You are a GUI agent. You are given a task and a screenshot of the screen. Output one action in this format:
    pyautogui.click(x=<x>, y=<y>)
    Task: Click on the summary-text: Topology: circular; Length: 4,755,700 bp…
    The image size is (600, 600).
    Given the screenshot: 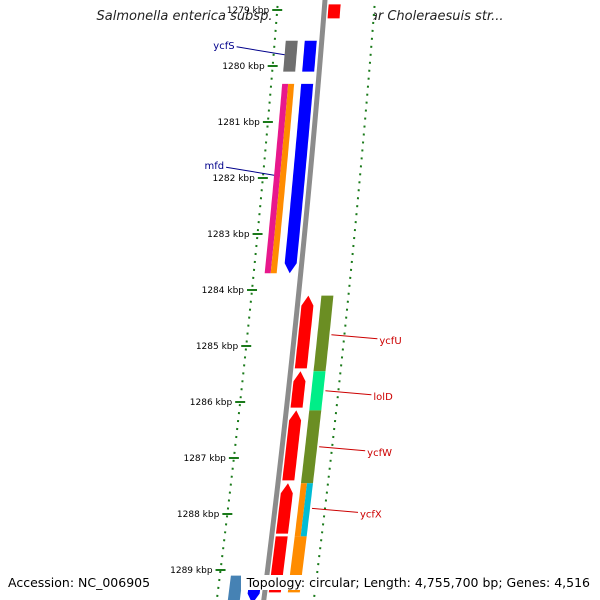 What is the action you would take?
    pyautogui.click(x=415, y=582)
    